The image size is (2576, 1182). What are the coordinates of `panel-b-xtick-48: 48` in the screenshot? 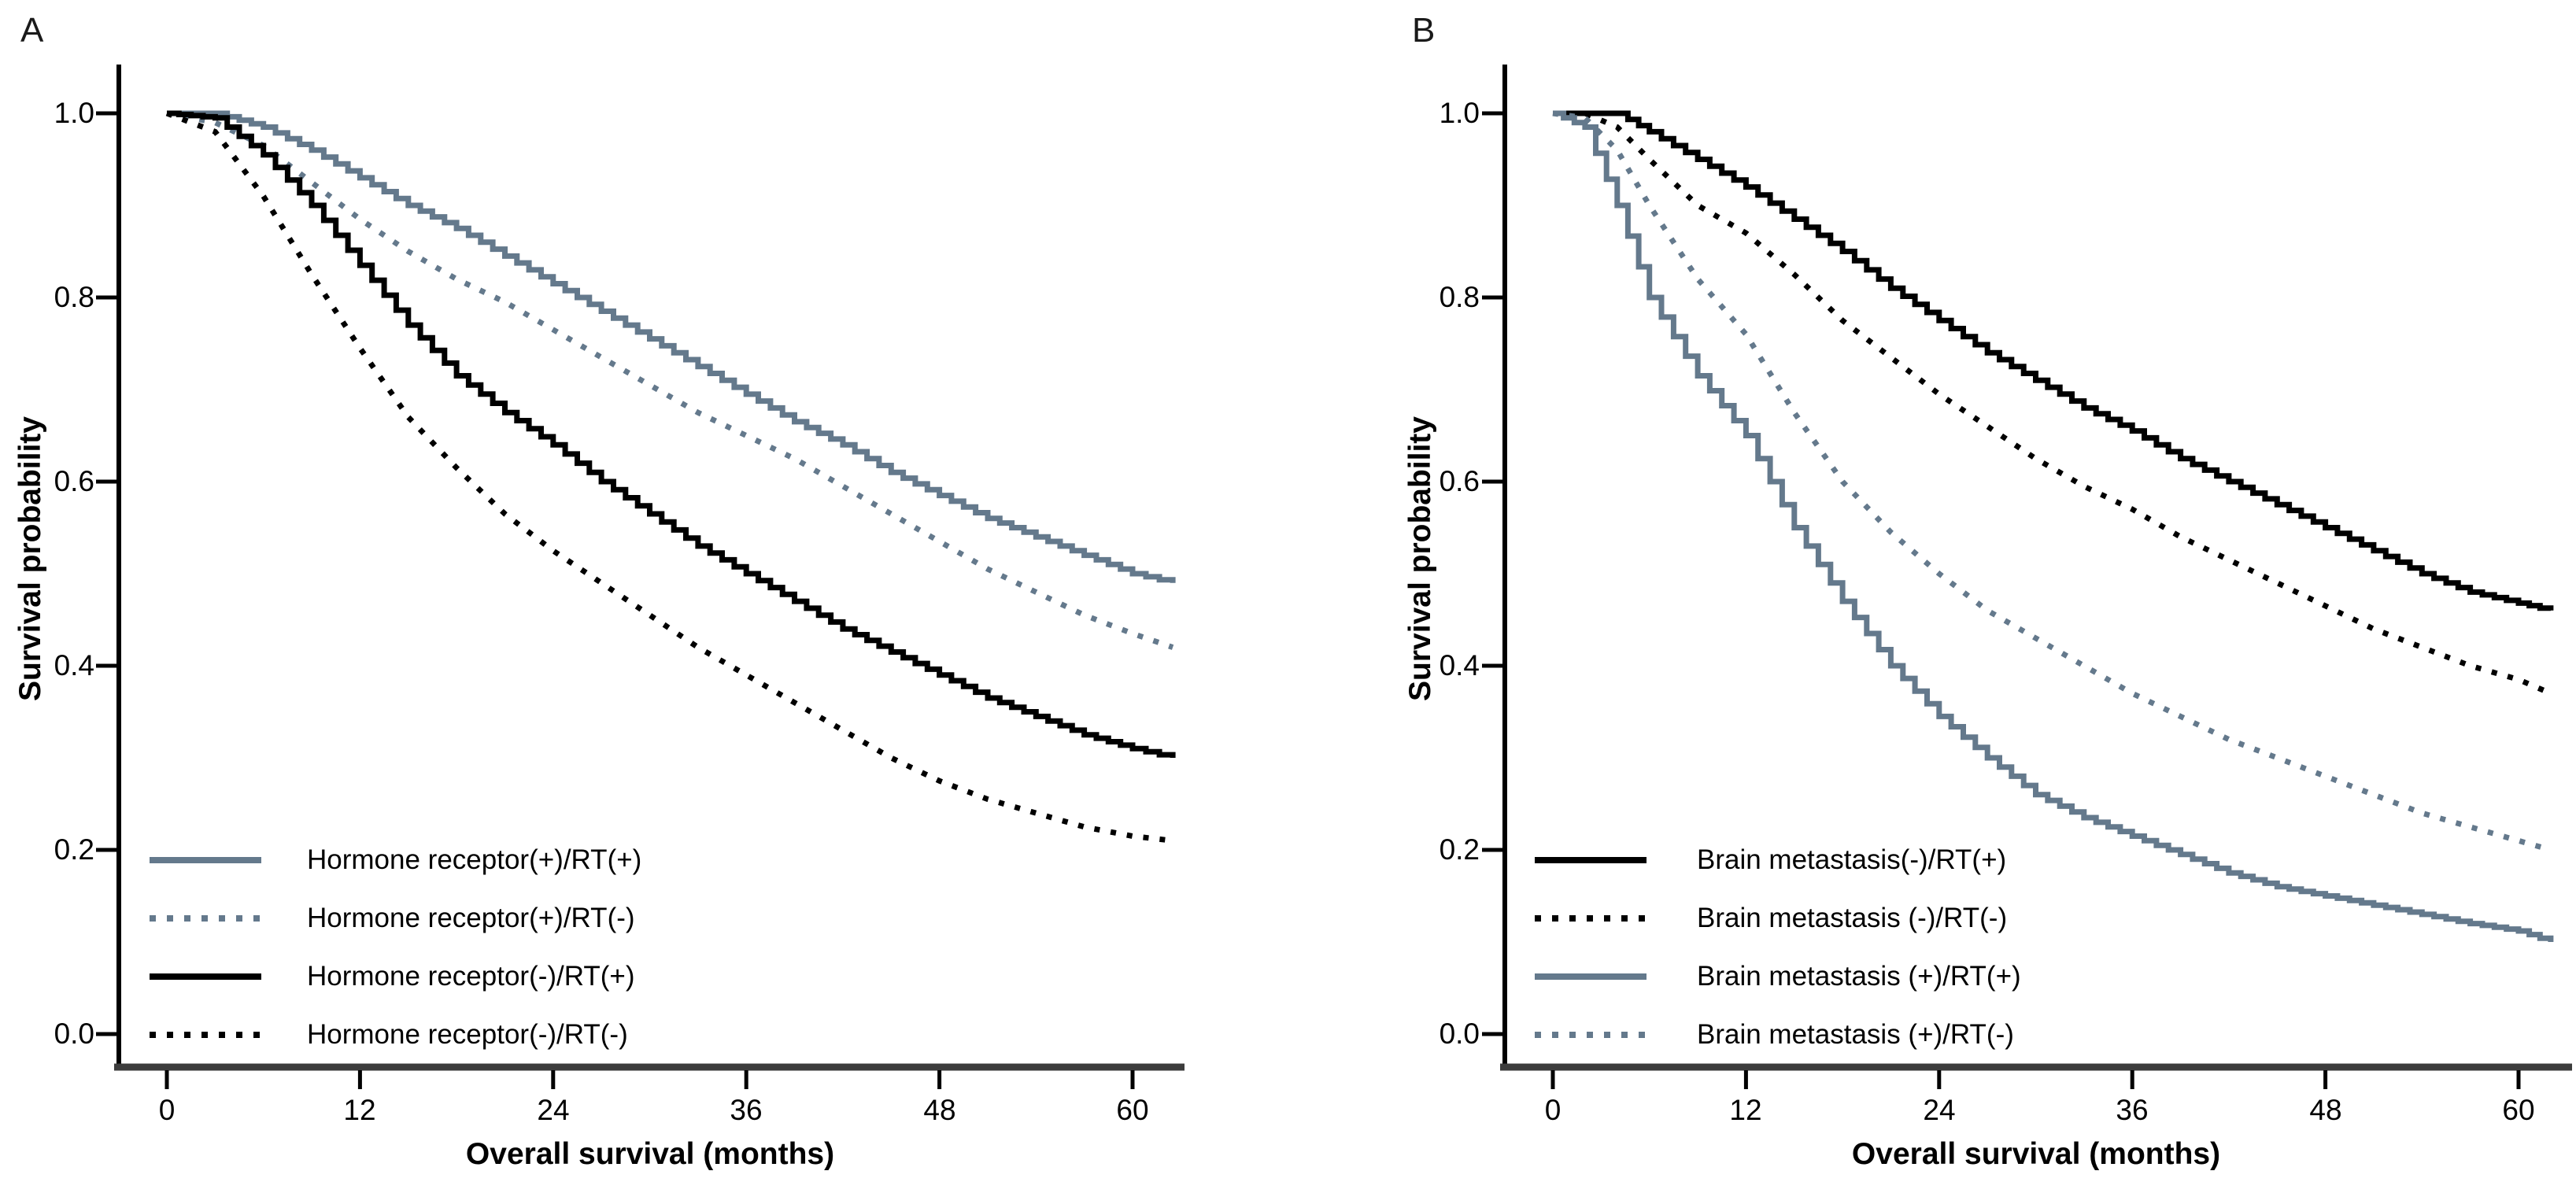 It's located at (2325, 1110).